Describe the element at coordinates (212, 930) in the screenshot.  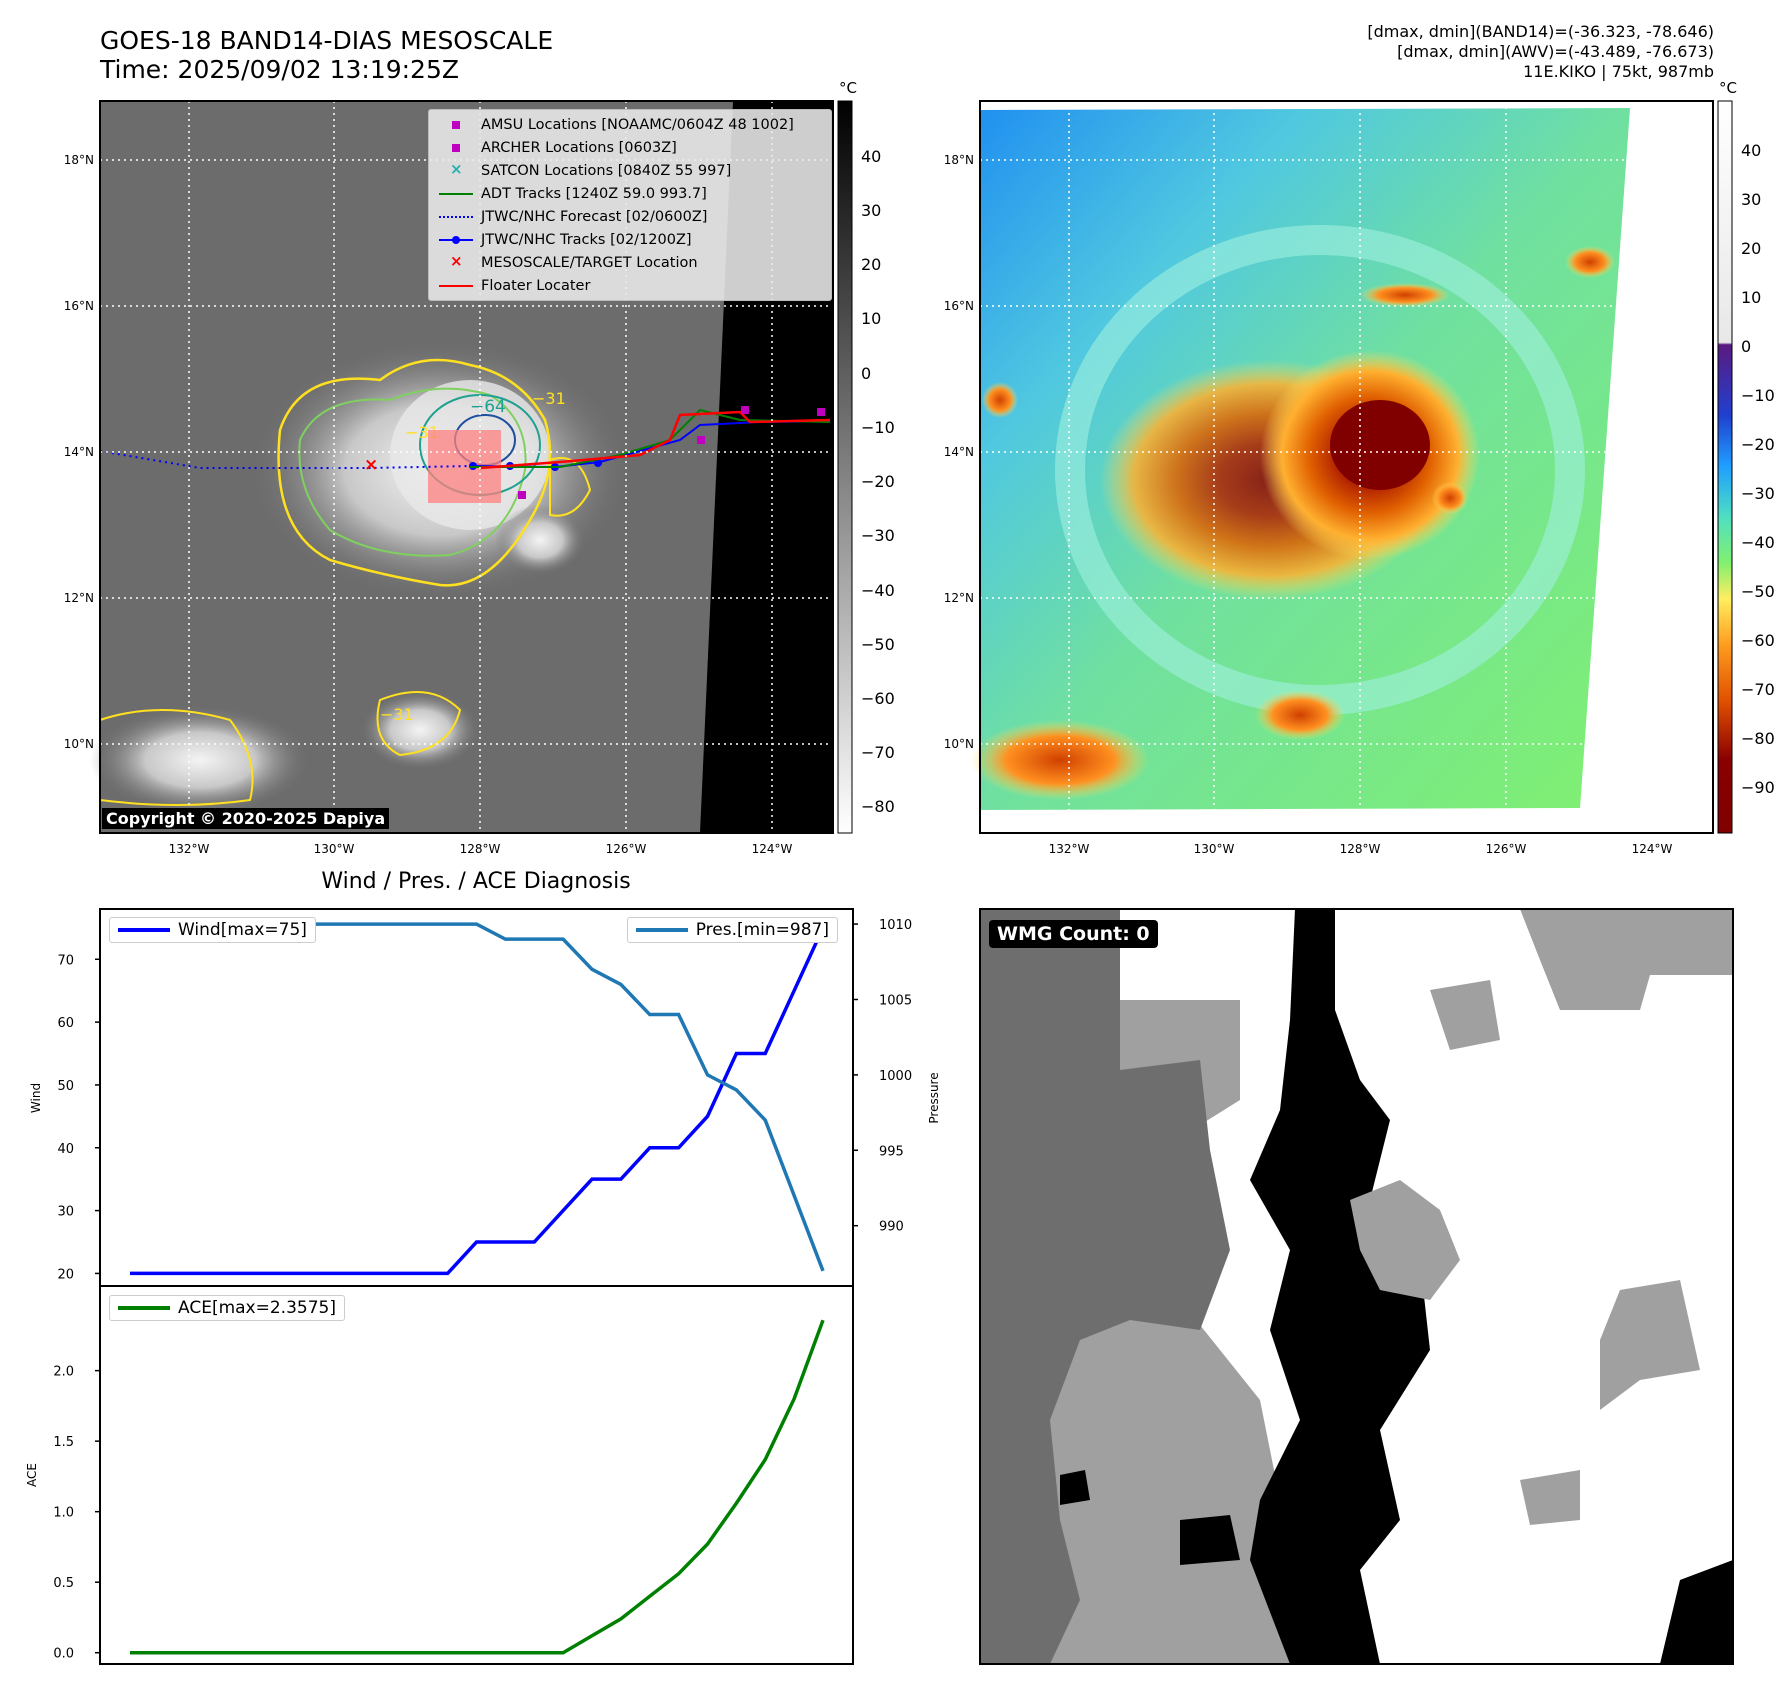
I see `wind-legend: Wind[max=75]` at that location.